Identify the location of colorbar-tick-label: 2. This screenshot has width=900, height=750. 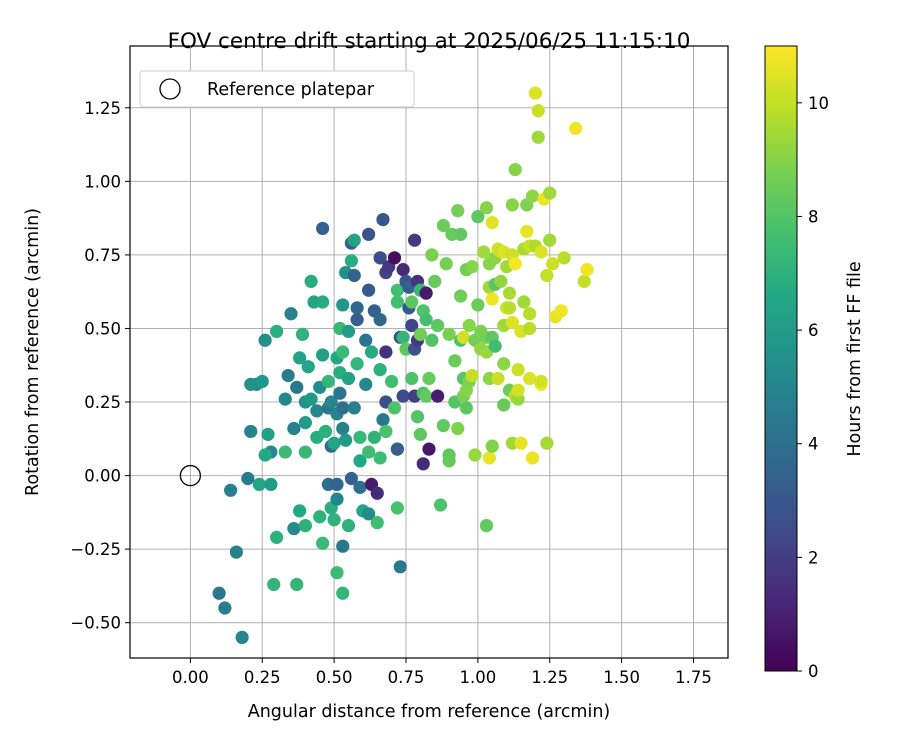
(813, 557).